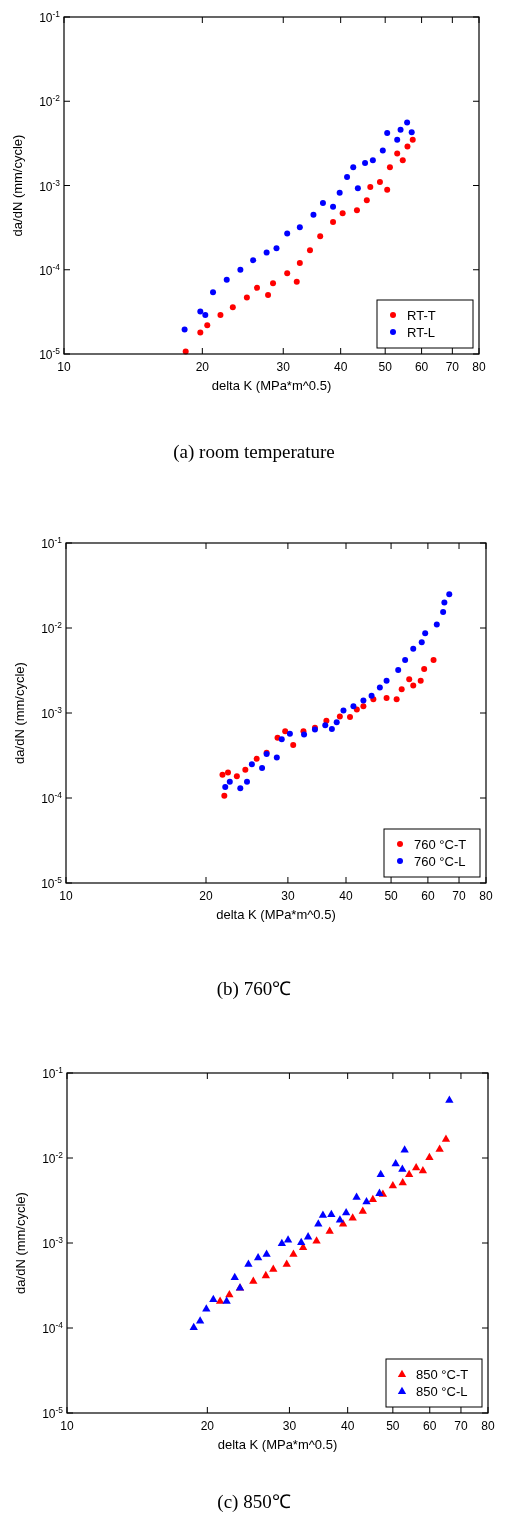 Image resolution: width=508 pixels, height=1519 pixels. Describe the element at coordinates (421, 332) in the screenshot. I see `legend-label: RT-L` at that location.